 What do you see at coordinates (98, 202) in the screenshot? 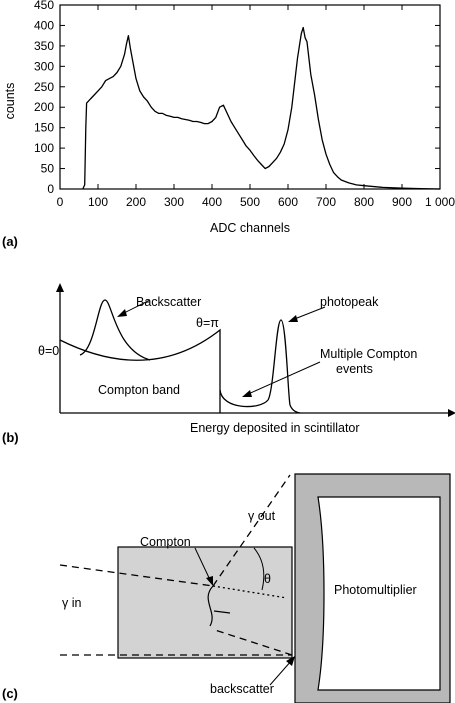
I see `x-tick-label: 100` at bounding box center [98, 202].